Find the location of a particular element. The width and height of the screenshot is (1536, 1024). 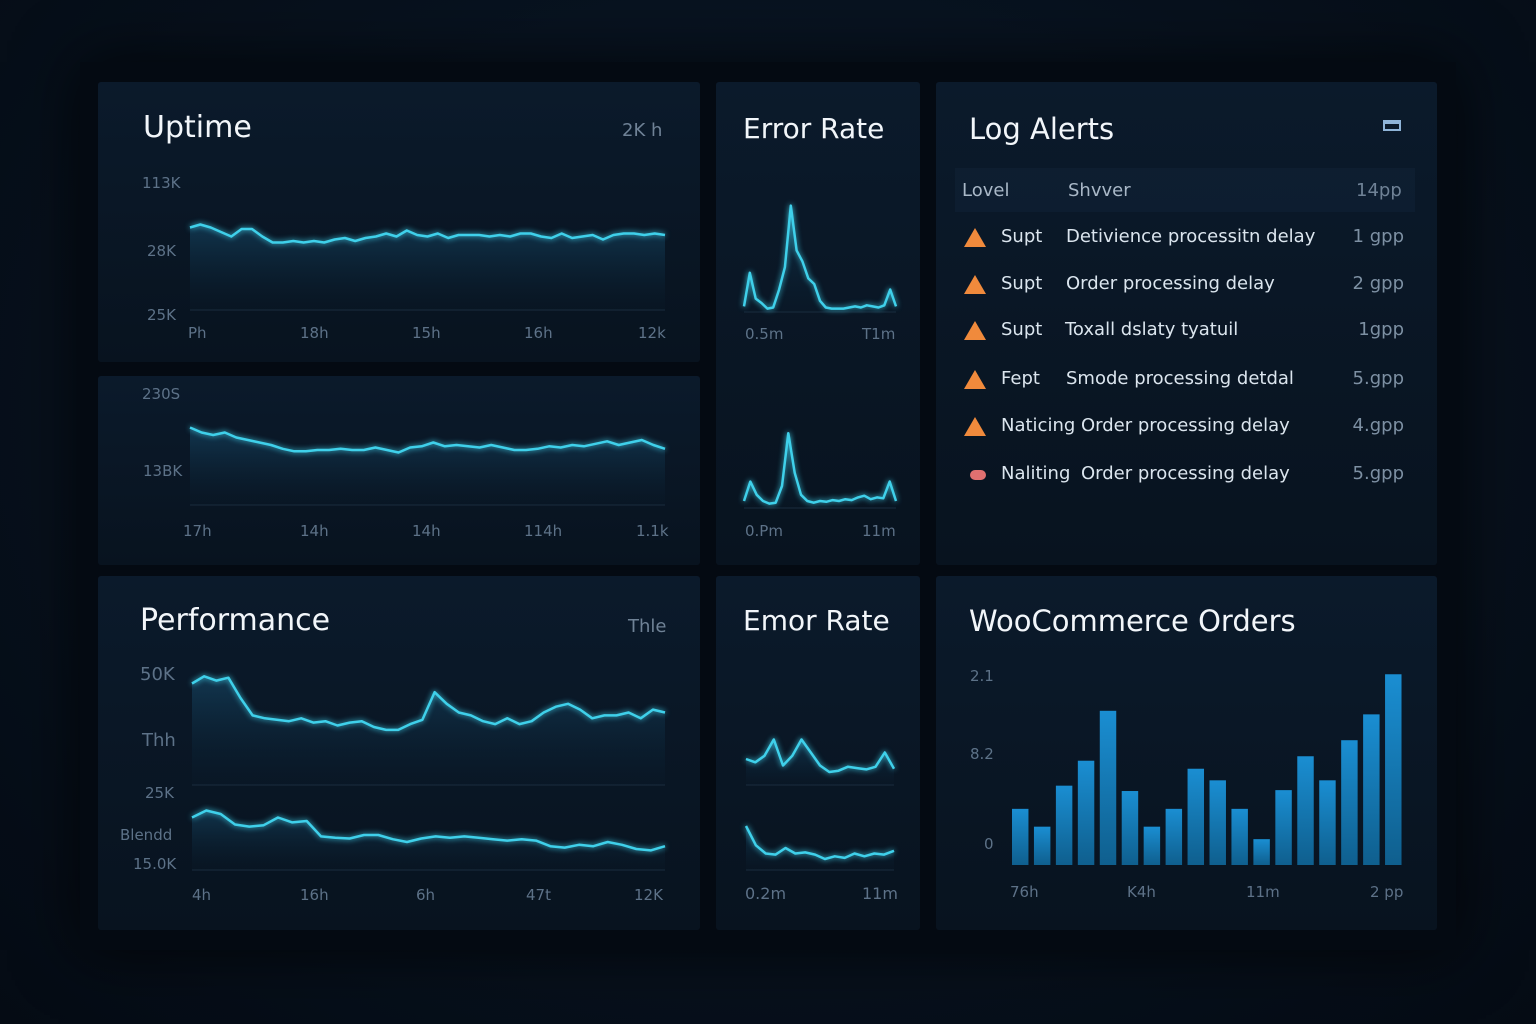

log-message: Detivience processitn delay is located at coordinates (1191, 236).